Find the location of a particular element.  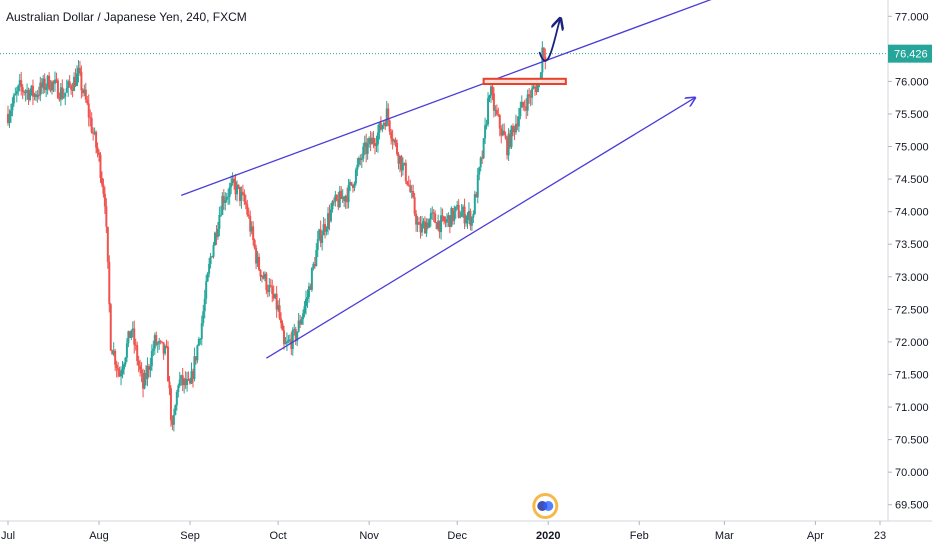

time-tick-label-4: Nov is located at coordinates (369, 536).